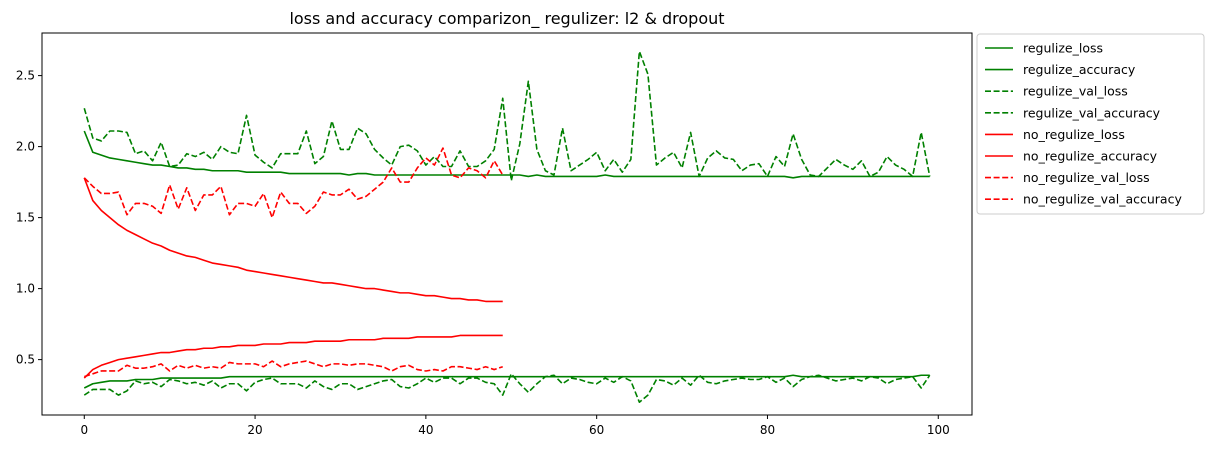 The height and width of the screenshot is (451, 1215). What do you see at coordinates (84, 430) in the screenshot?
I see `x-tick-label: 0` at bounding box center [84, 430].